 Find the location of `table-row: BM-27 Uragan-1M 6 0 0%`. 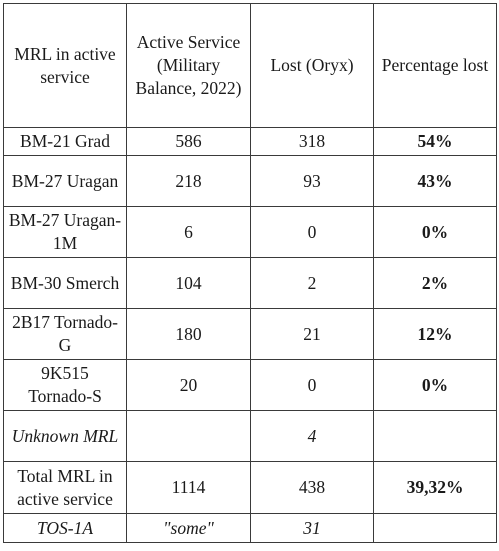

table-row: BM-27 Uragan-1M 6 0 0% is located at coordinates (250, 232).